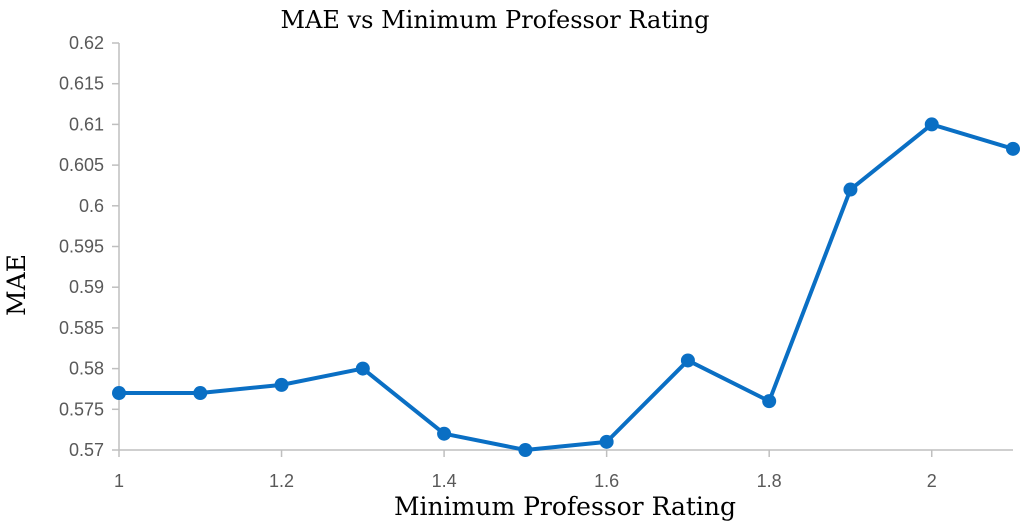  I want to click on y-tick-label: 0.605, so click(81, 165).